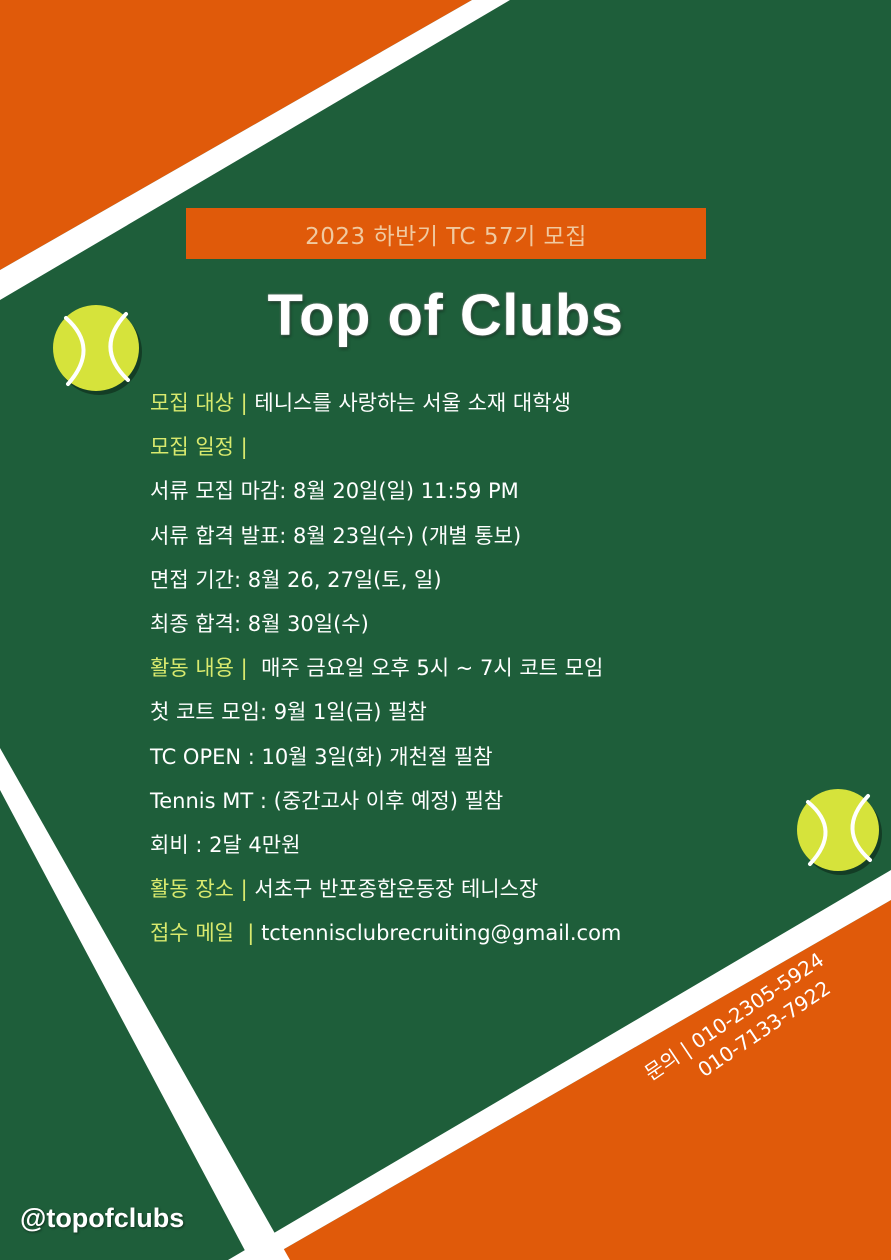 The width and height of the screenshot is (891, 1260). I want to click on info-row: 서류 모집 마감: 8월 20일(일) 11:59 PM, so click(385, 496).